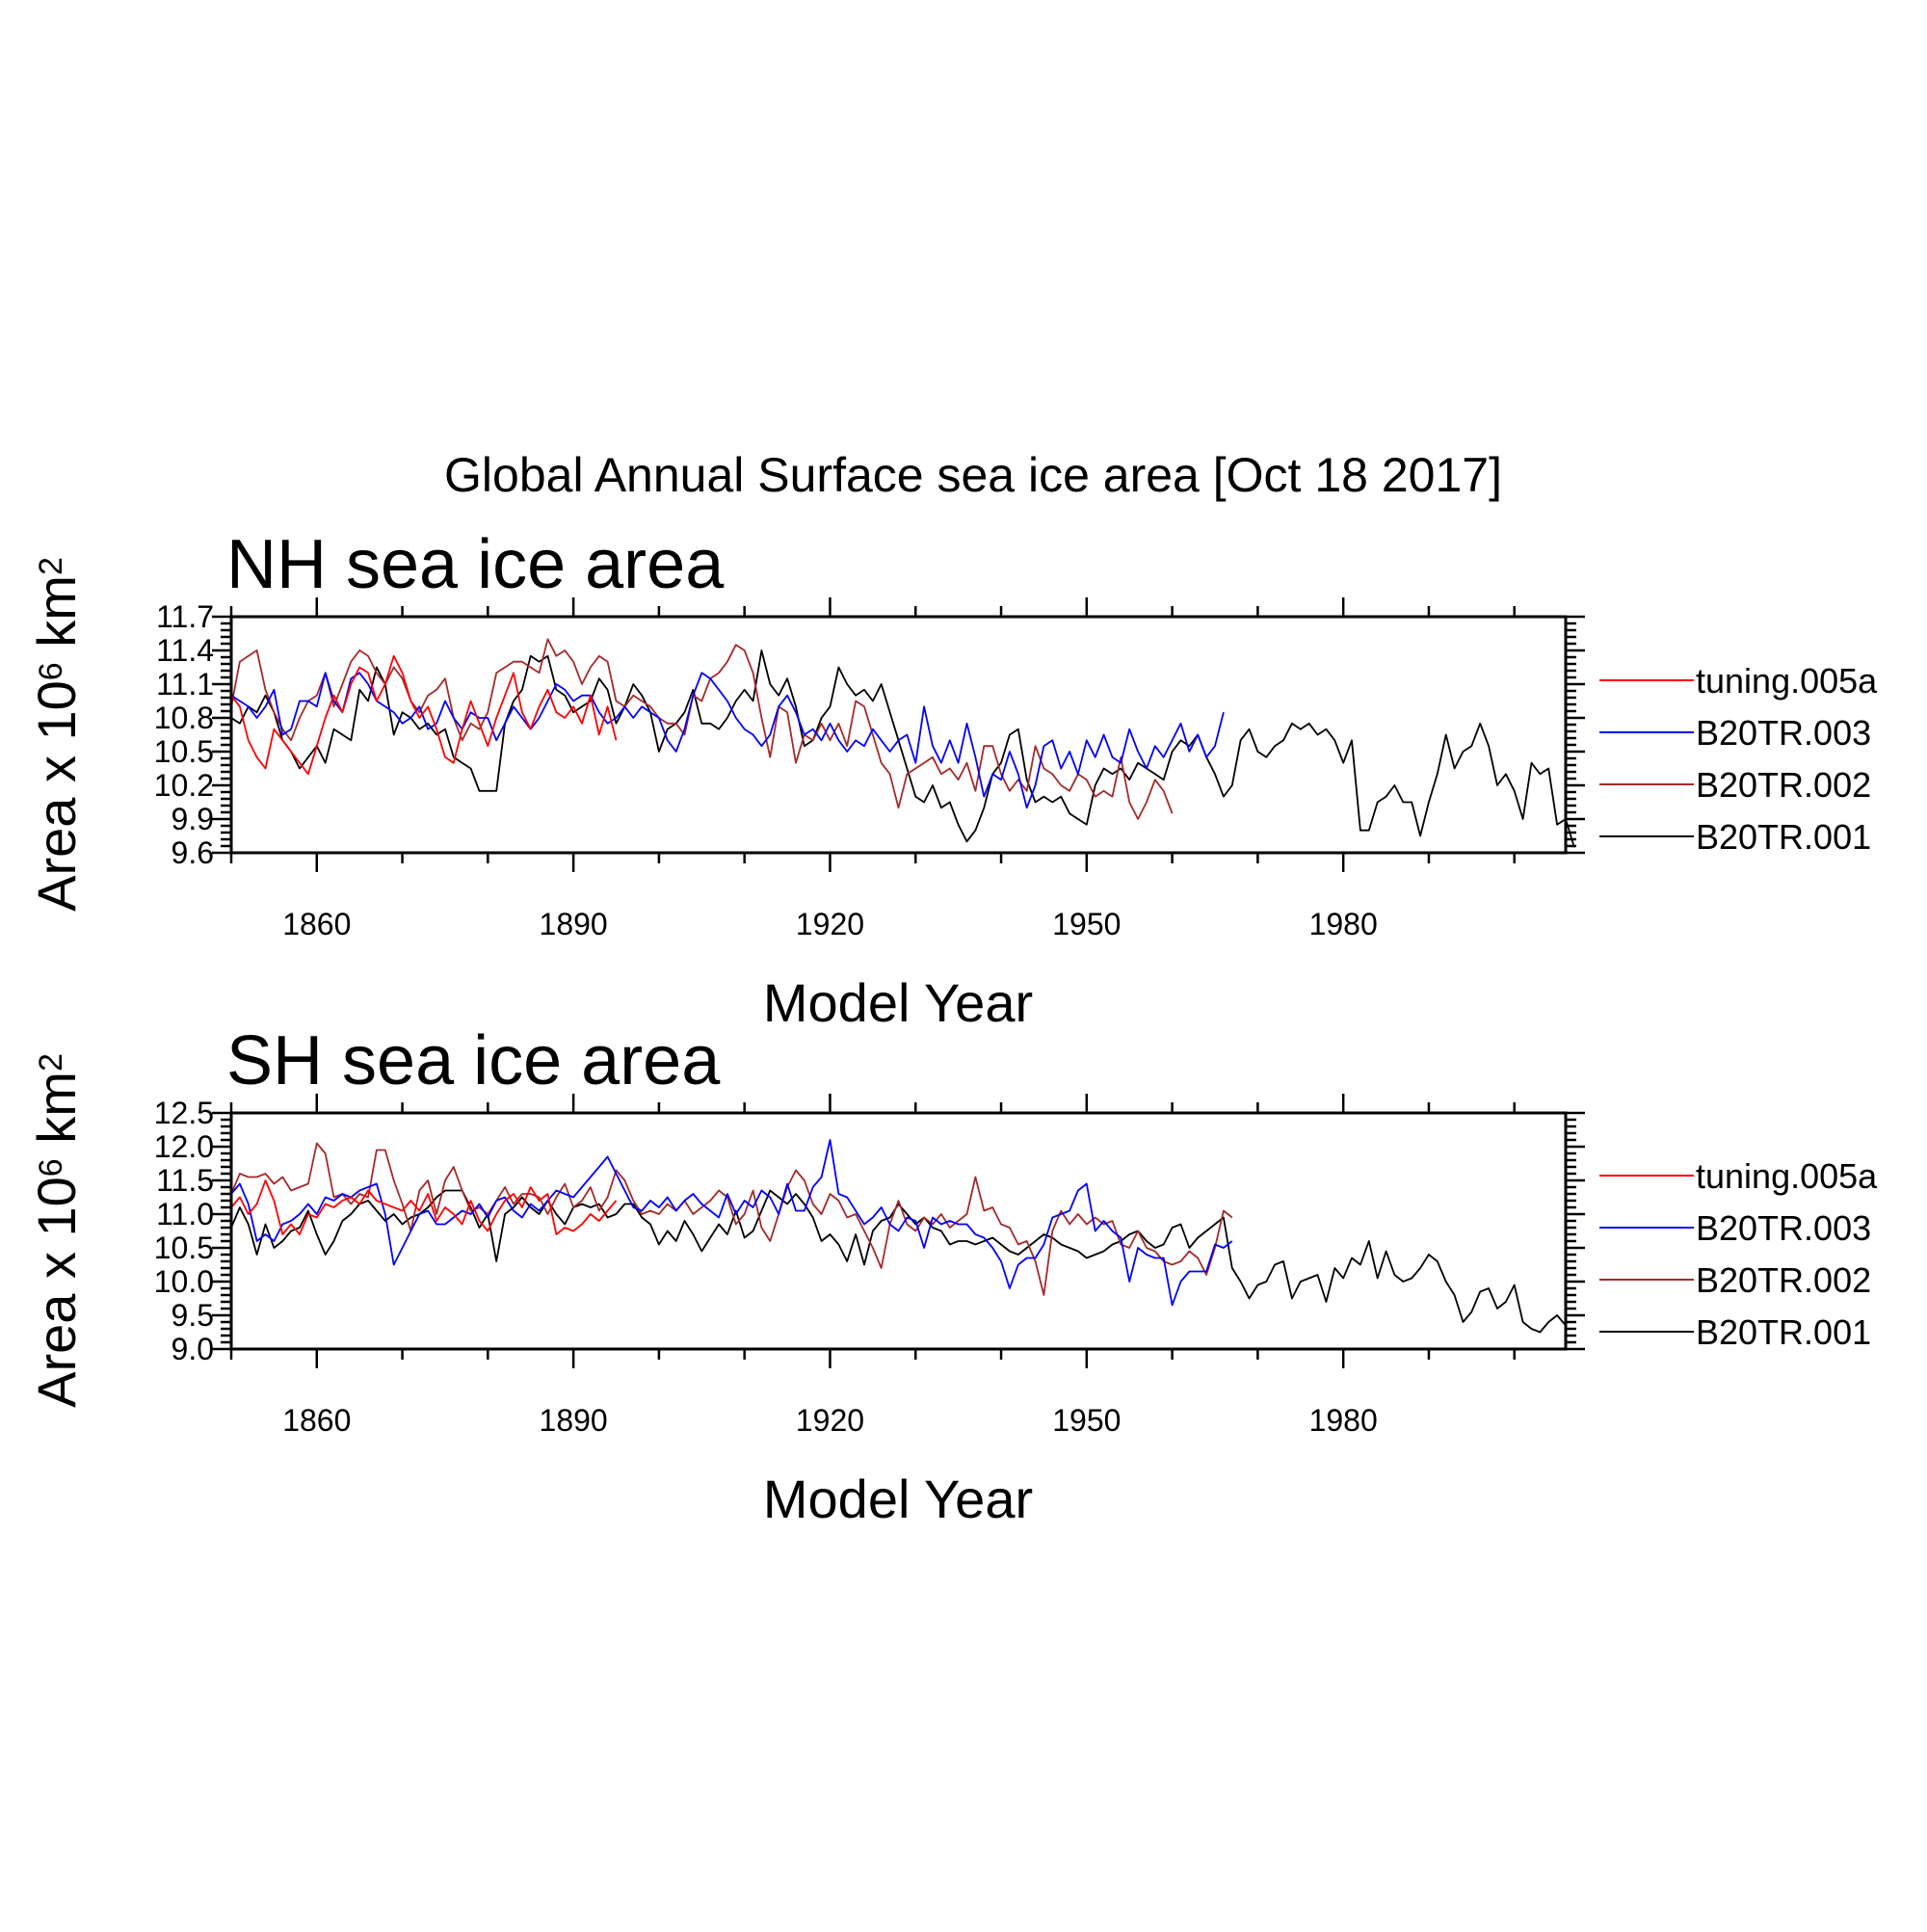 The width and height of the screenshot is (1927, 1932). I want to click on panel-title: NH sea ice area, so click(476, 564).